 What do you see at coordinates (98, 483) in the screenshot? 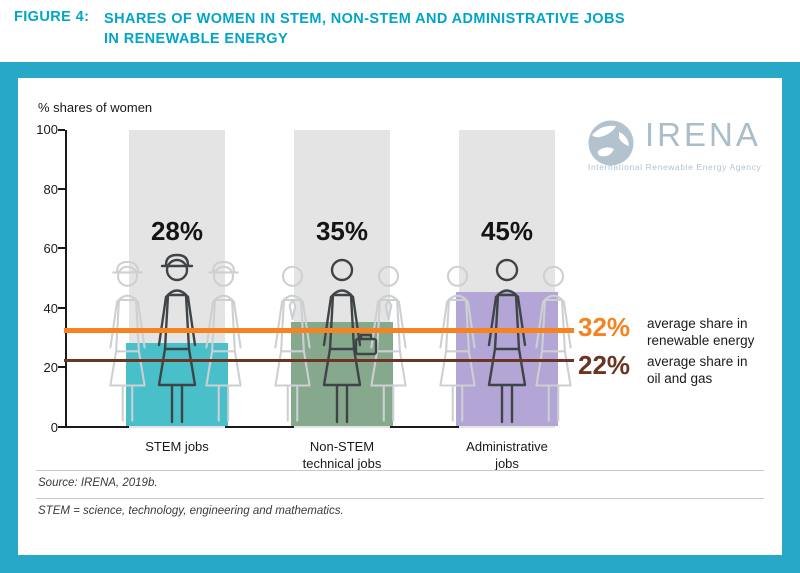
I see `source-note: Source: IRENA, 2019b.` at bounding box center [98, 483].